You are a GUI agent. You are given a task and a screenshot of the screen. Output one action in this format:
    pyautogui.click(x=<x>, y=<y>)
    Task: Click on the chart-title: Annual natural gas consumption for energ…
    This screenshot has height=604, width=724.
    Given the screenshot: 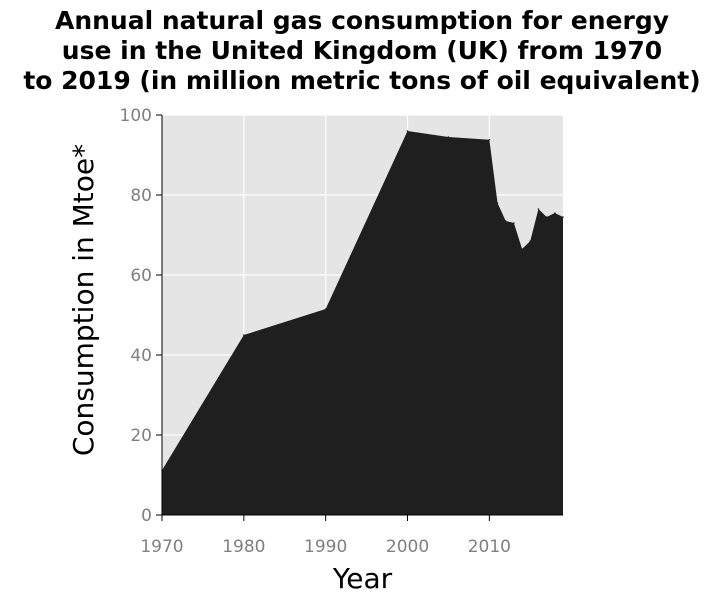 What is the action you would take?
    pyautogui.click(x=362, y=51)
    